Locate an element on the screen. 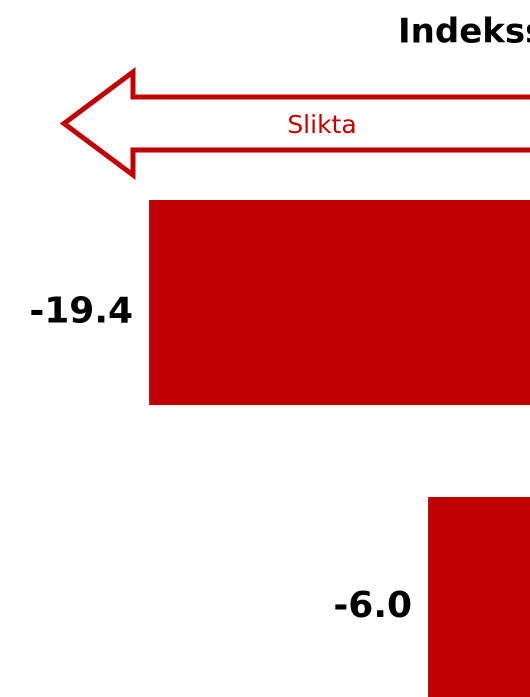  direction-arrow is located at coordinates (294, 123).